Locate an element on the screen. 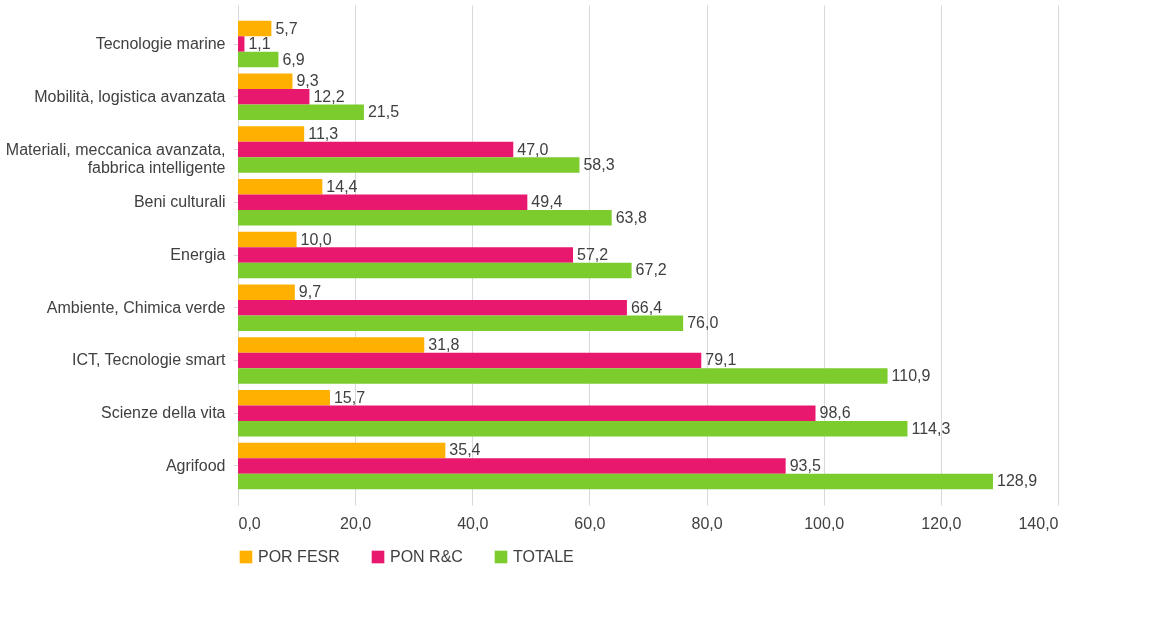  data-label: 114,3 is located at coordinates (931, 428).